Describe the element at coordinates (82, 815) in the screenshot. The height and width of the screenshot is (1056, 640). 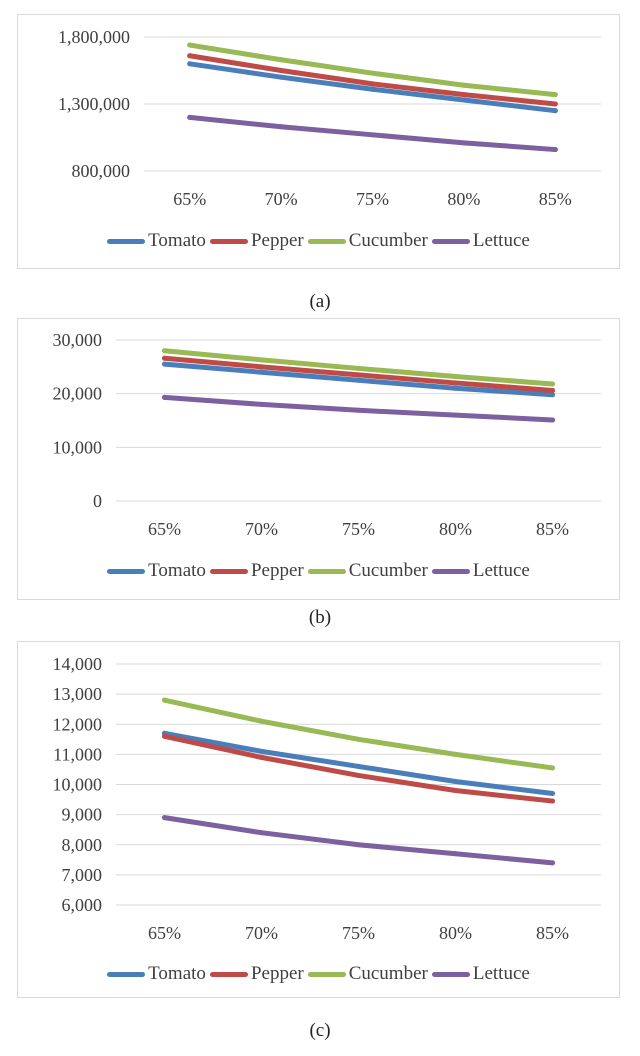
I see `y-tick-label: 9,000` at that location.